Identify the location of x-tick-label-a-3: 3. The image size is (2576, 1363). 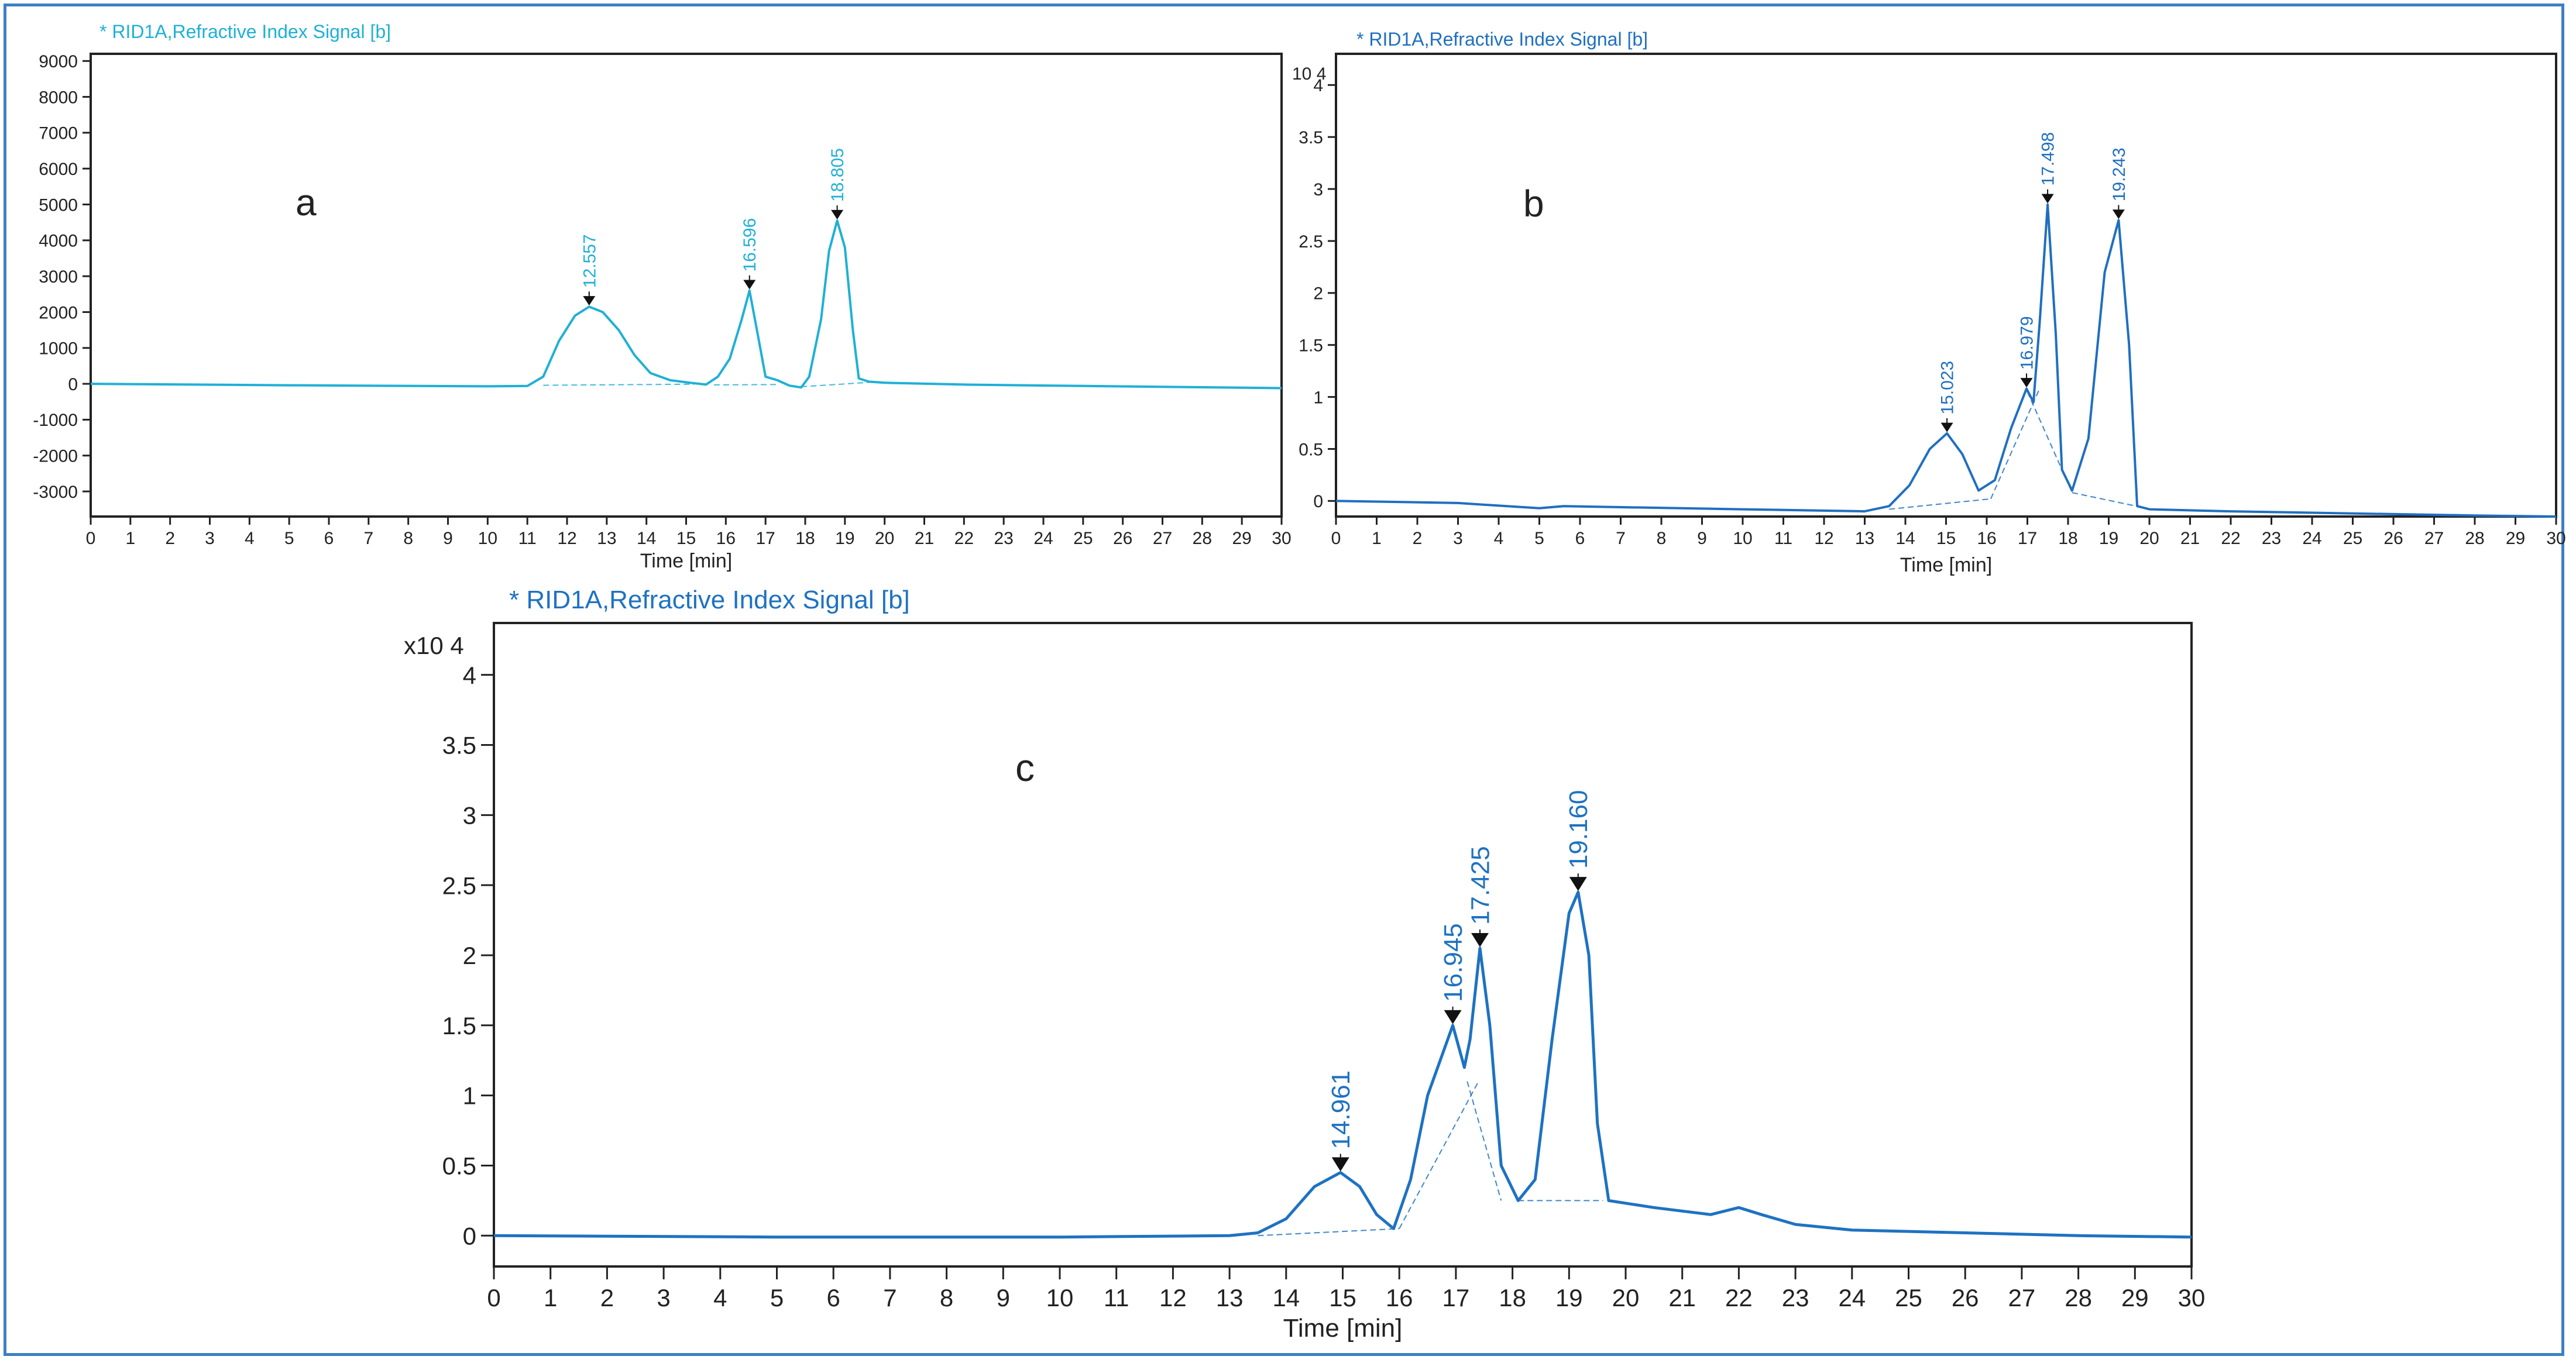
(210, 538).